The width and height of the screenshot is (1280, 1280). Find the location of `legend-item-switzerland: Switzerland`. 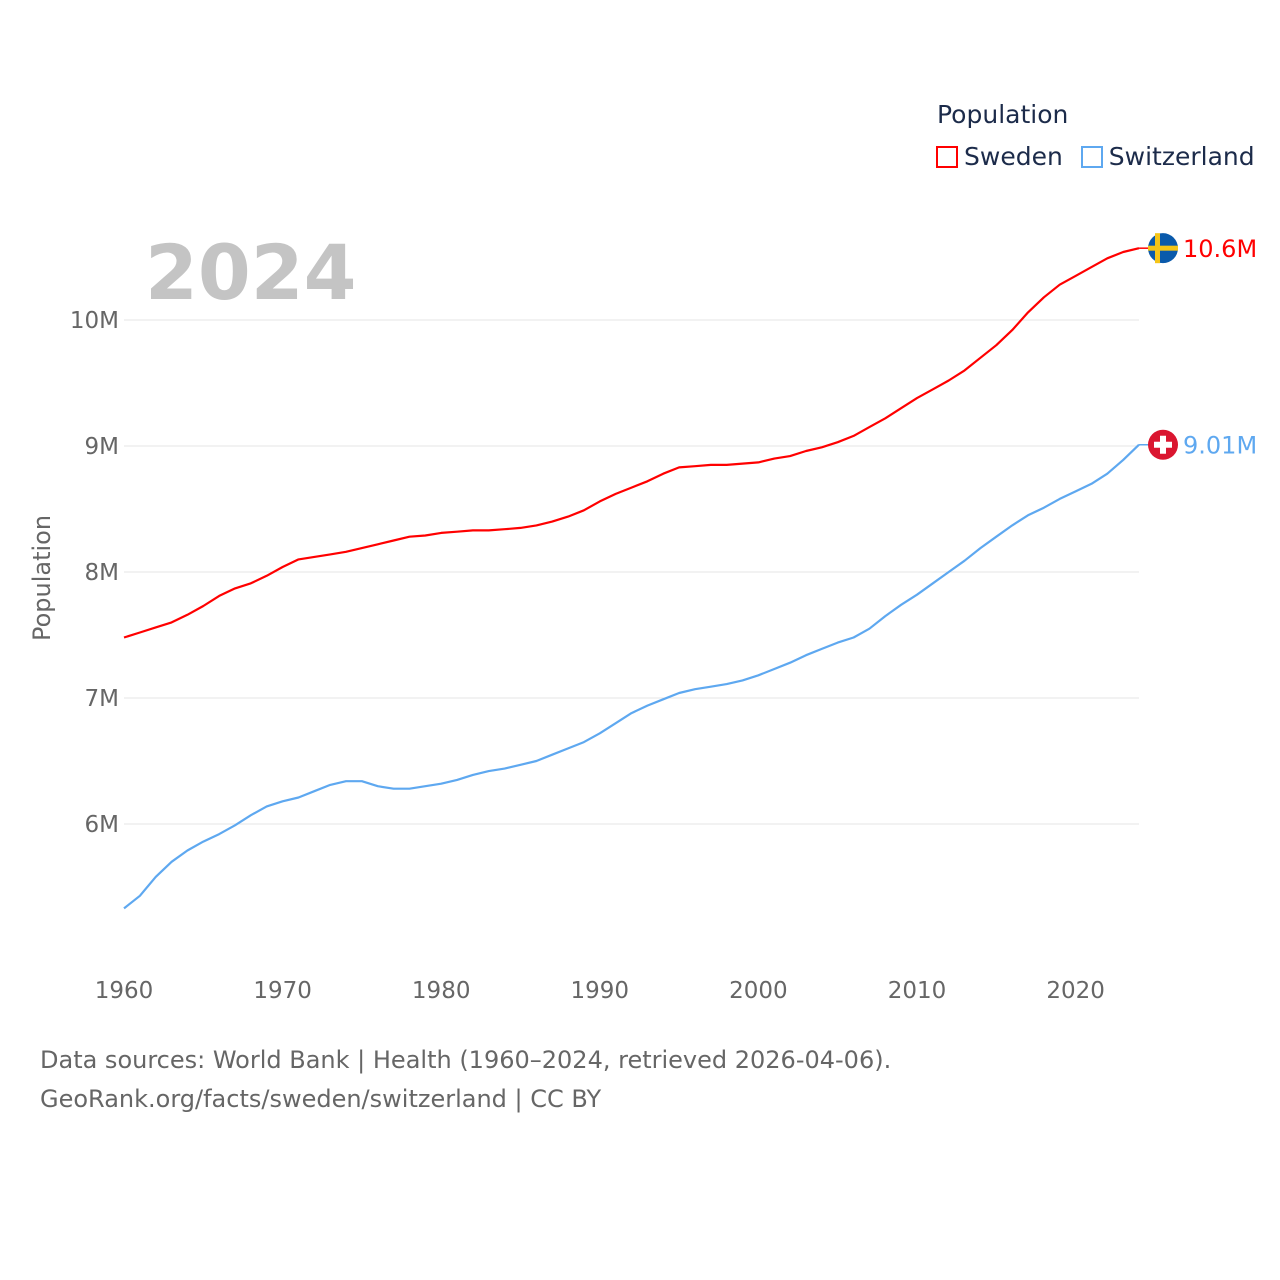

legend-item-switzerland: Switzerland is located at coordinates (1167, 156).